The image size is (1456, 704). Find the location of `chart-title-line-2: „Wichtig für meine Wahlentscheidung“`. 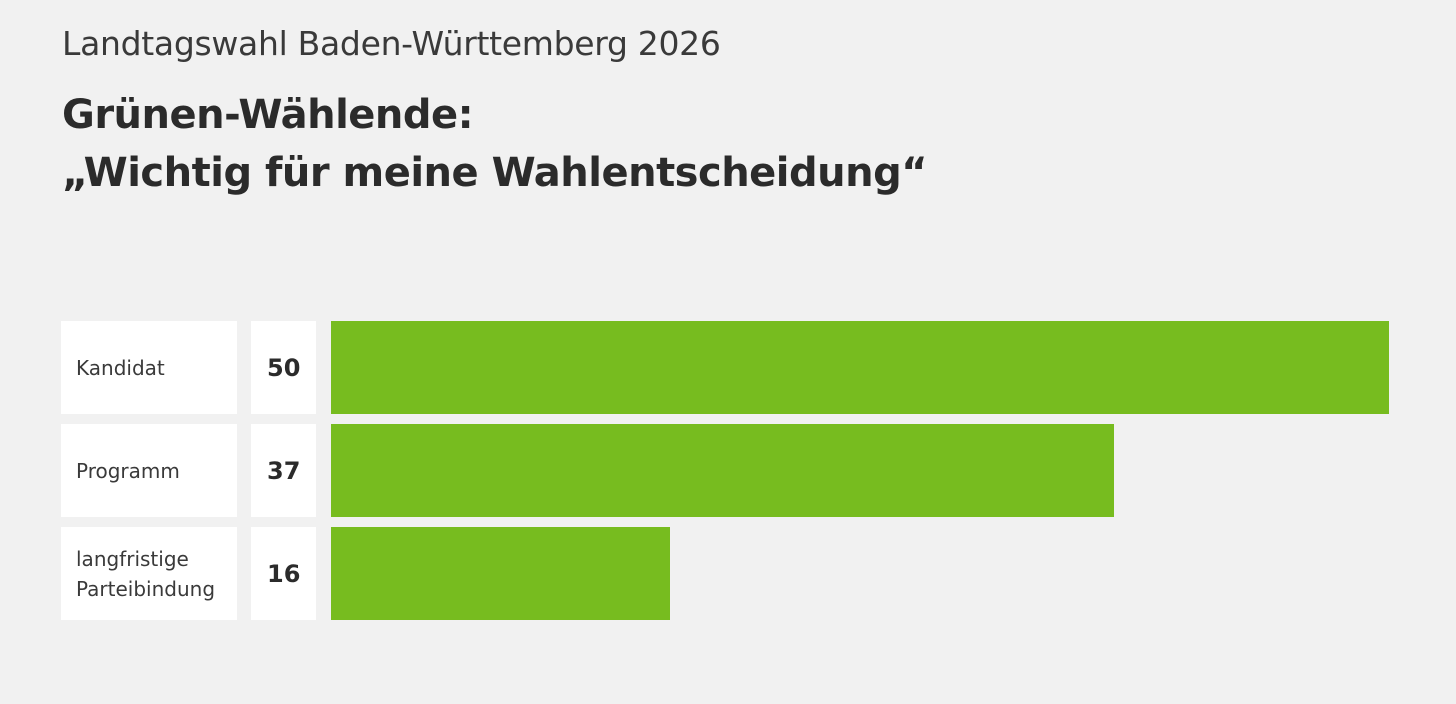

chart-title-line-2: „Wichtig für meine Wahlentscheidung“ is located at coordinates (495, 173).